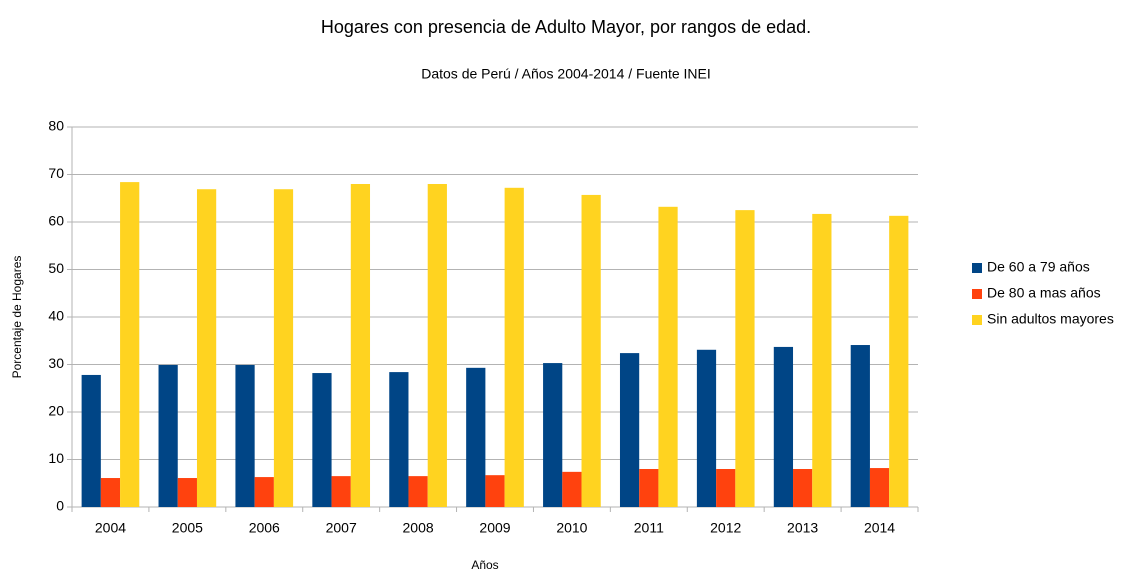 This screenshot has width=1132, height=579. I want to click on y-tick-label: 10, so click(56, 458).